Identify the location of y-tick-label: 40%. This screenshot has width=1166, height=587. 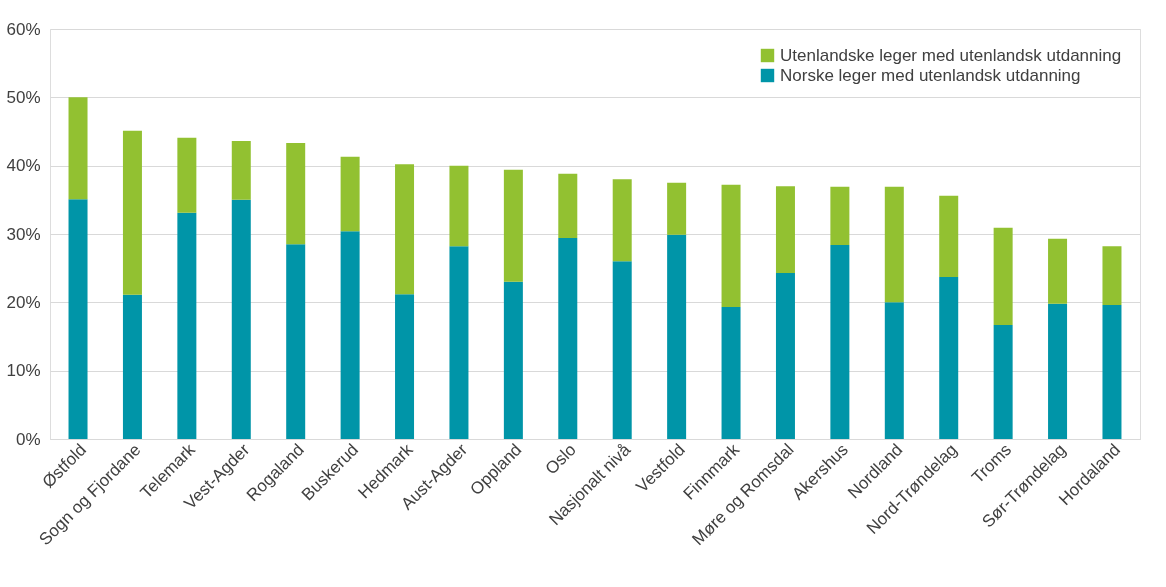
(23, 166).